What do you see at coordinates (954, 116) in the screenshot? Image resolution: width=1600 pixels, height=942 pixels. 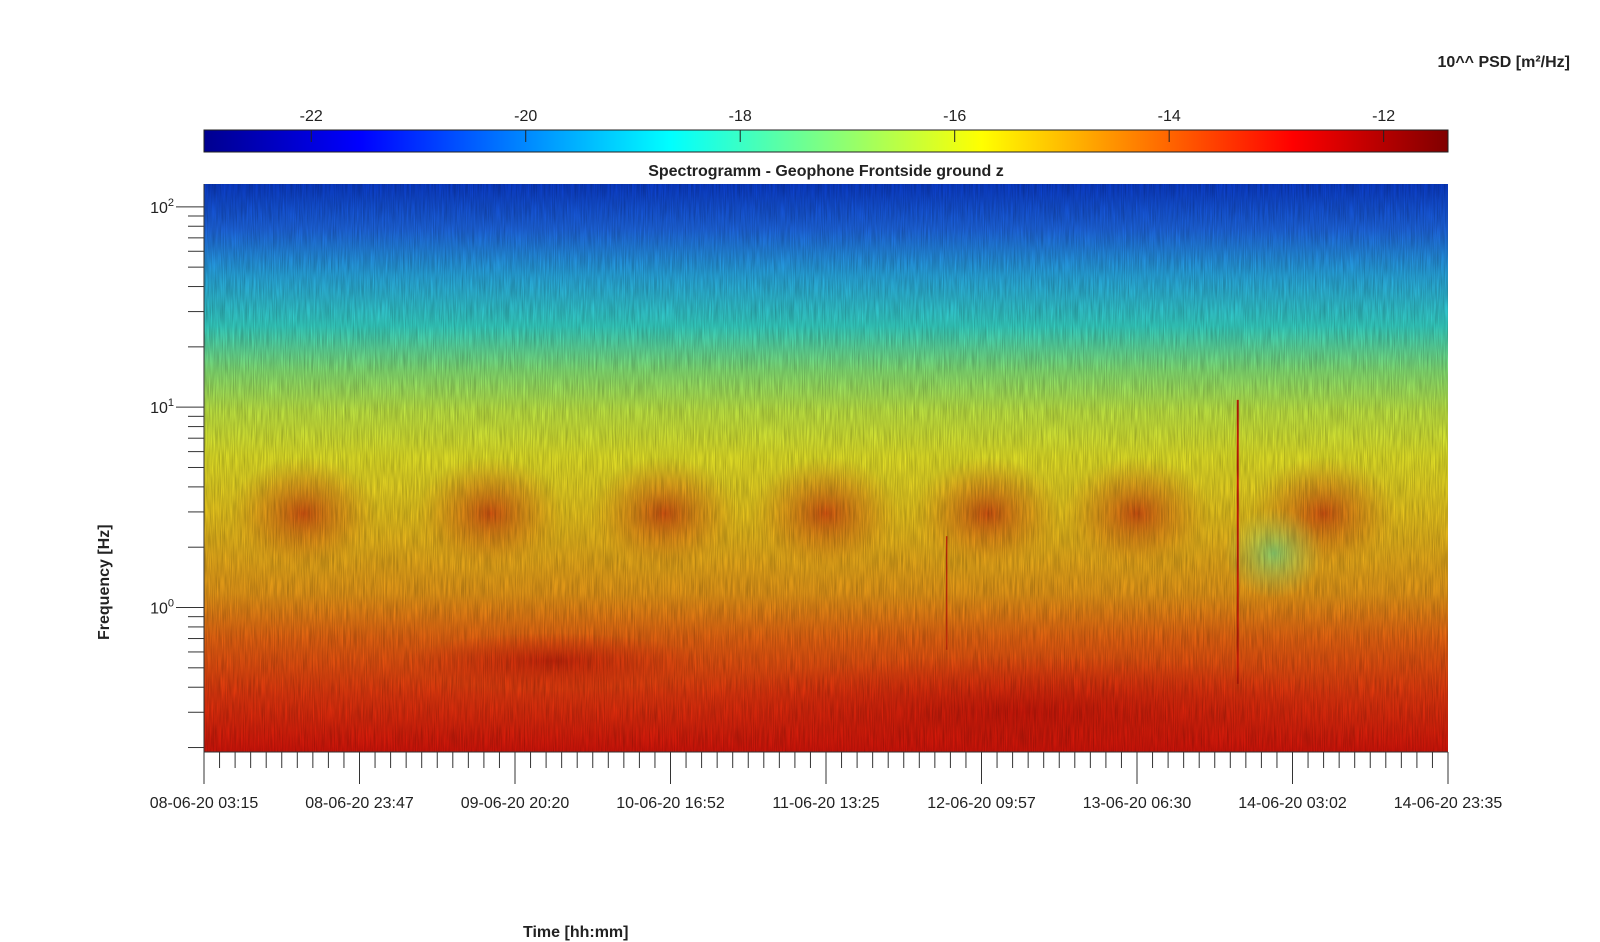 I see `colorbar-tick-label: -16` at bounding box center [954, 116].